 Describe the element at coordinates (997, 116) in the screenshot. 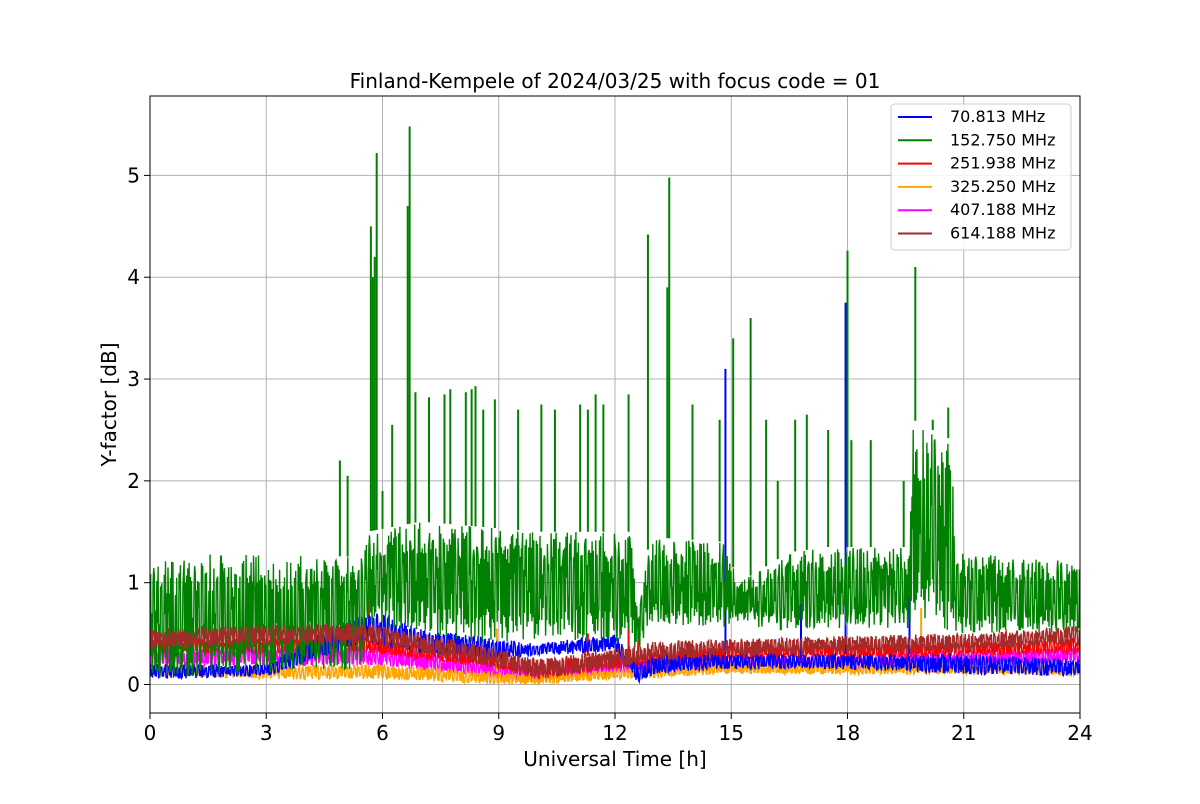

I see `legend-label: 70.813 MHz` at that location.